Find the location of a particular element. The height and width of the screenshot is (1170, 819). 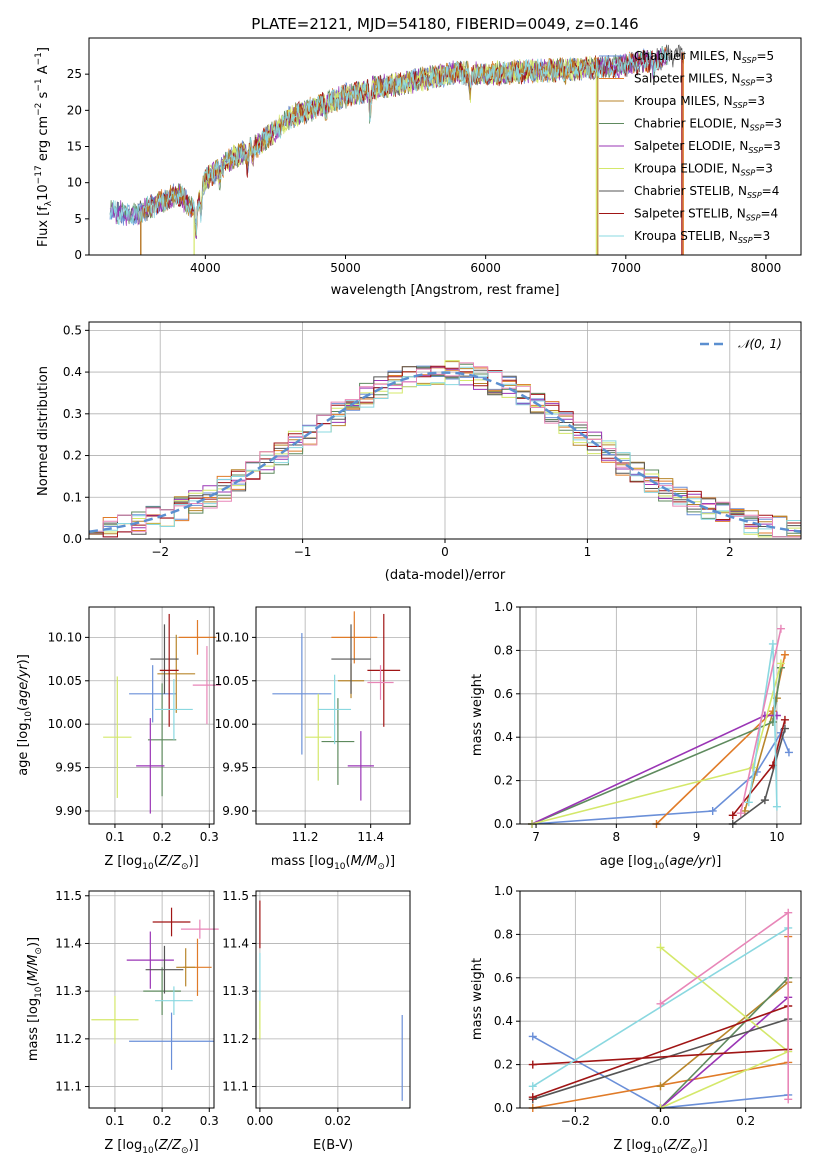

x-tick-label: 0.2 is located at coordinates (162, 1121).